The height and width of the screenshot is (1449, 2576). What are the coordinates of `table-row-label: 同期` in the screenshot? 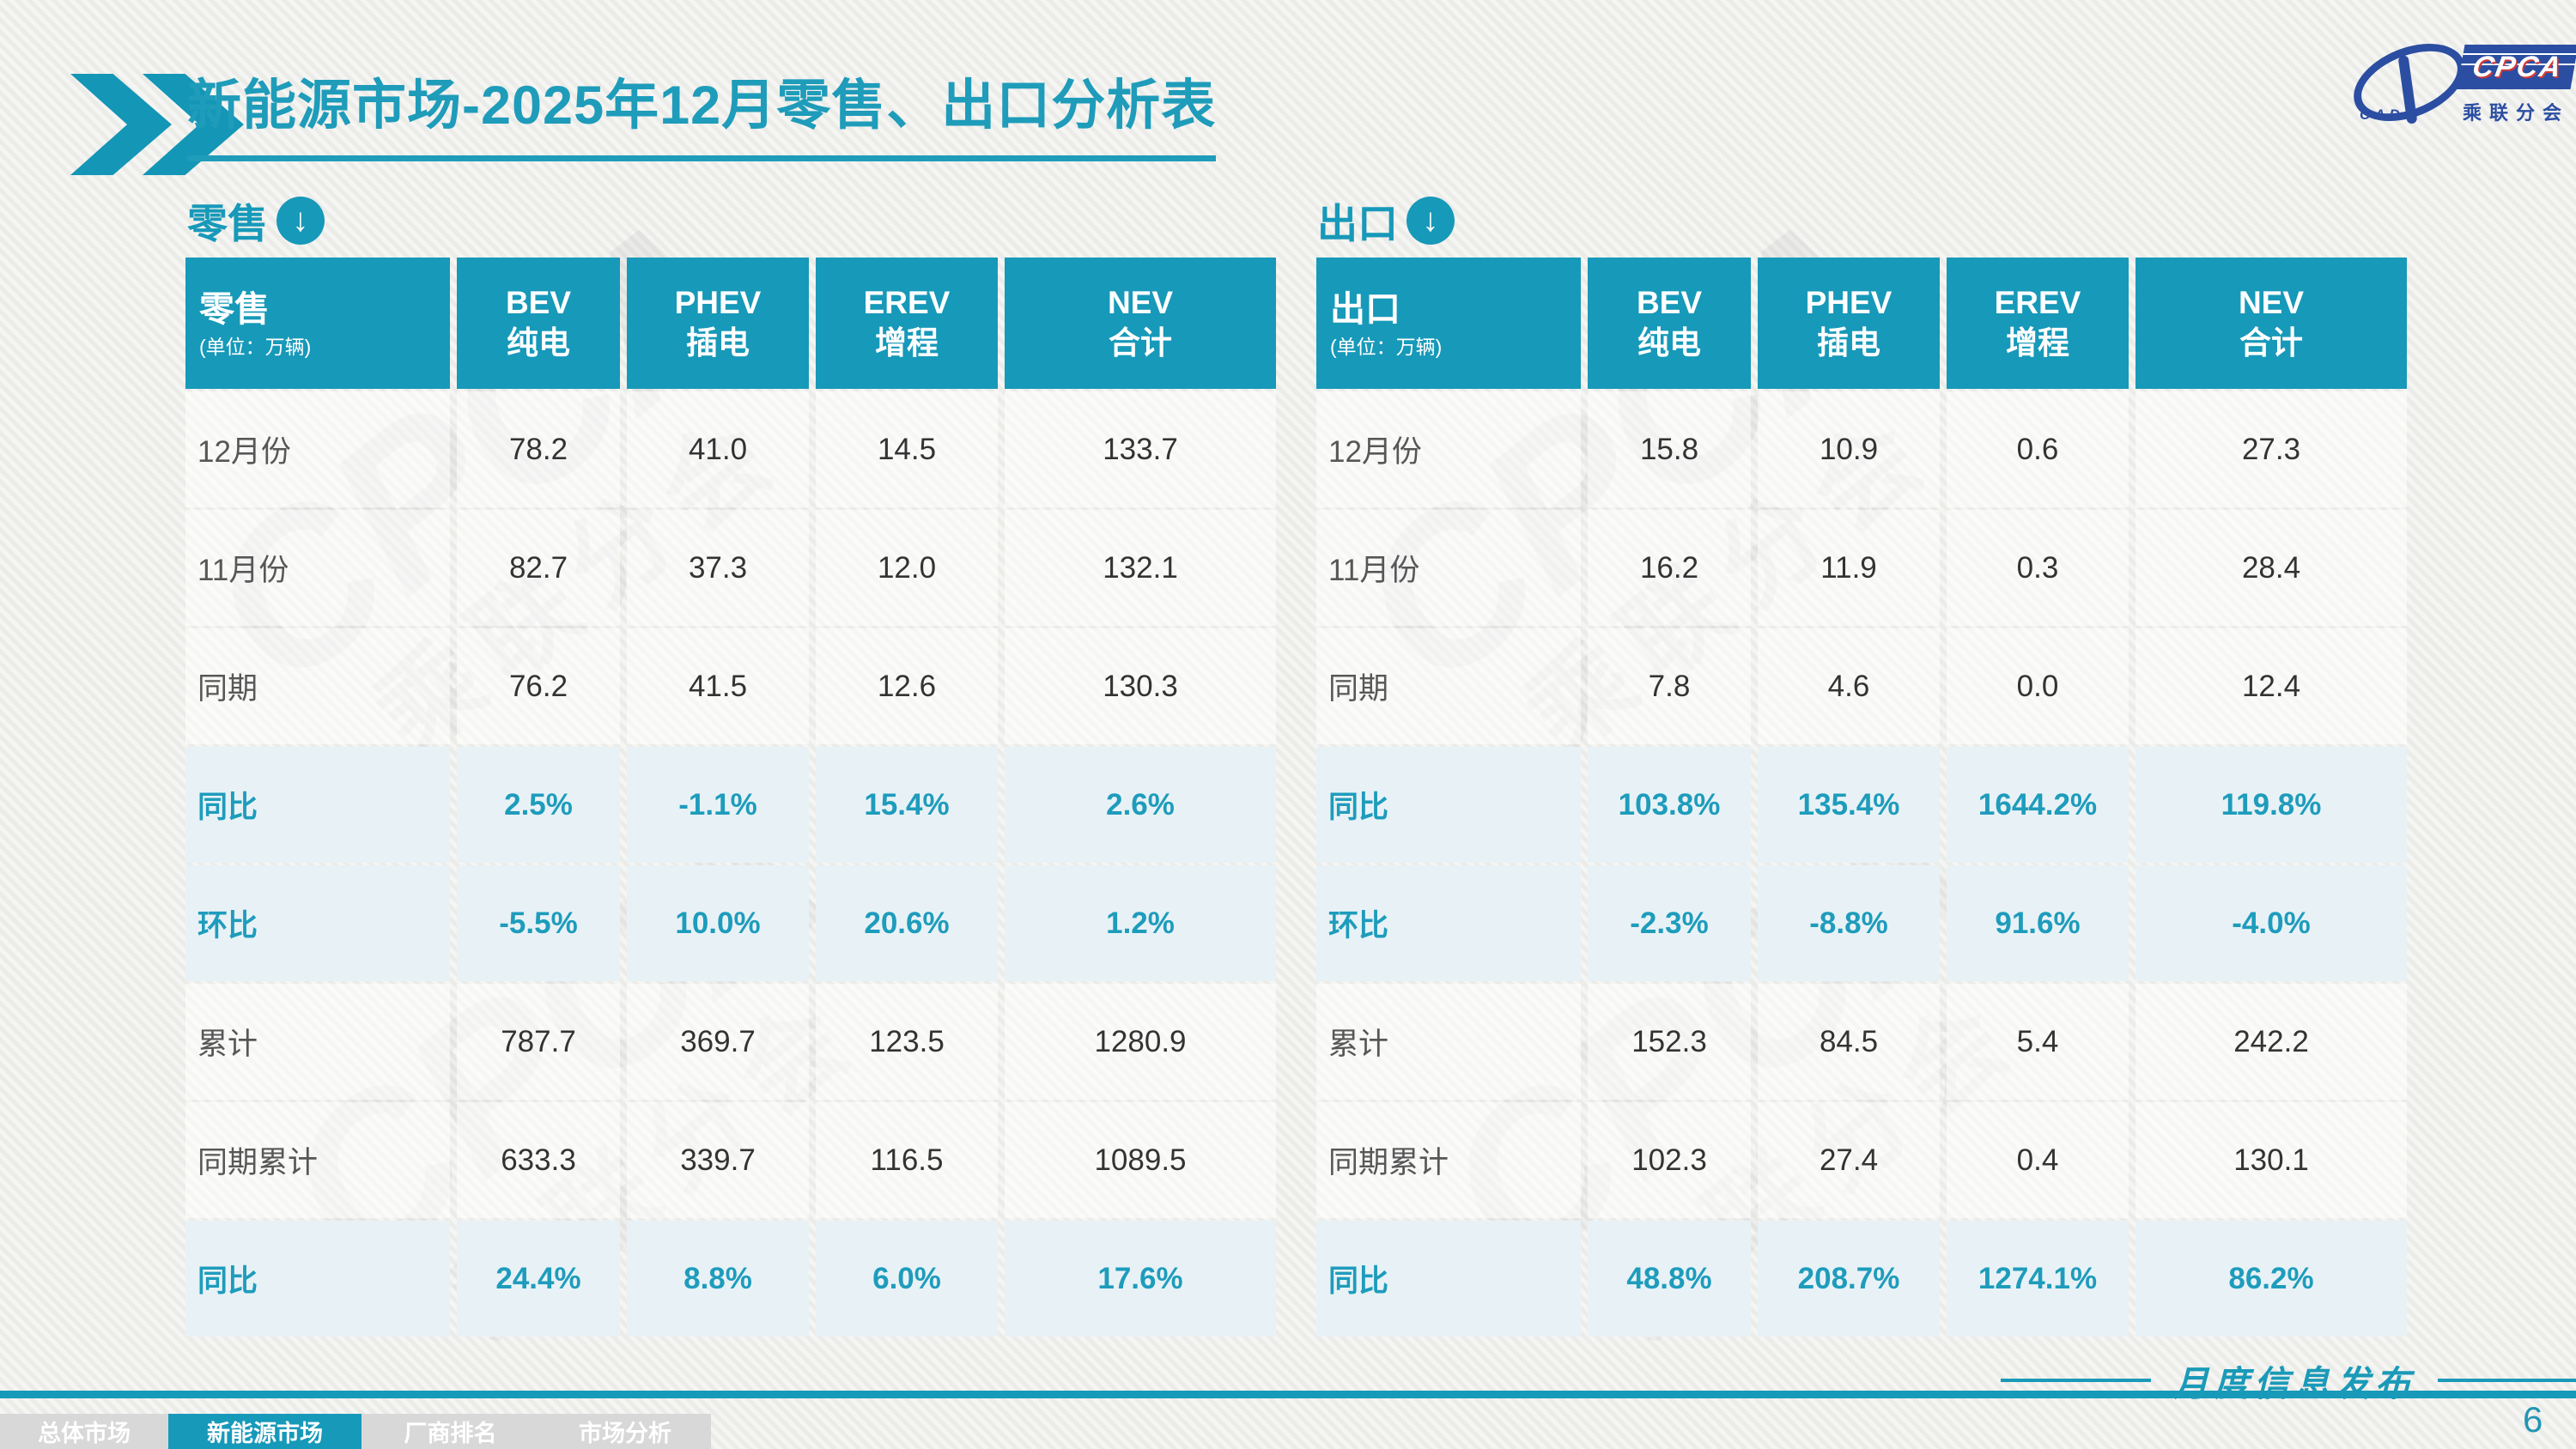 It's located at (317, 686).